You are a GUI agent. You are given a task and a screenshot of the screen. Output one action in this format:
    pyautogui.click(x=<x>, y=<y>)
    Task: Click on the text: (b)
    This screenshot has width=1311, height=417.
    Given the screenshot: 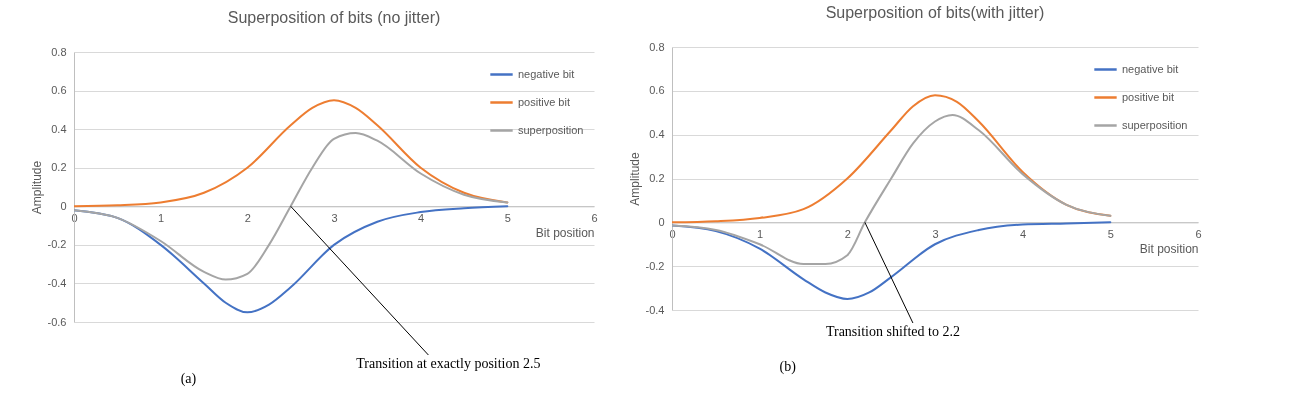 What is the action you would take?
    pyautogui.click(x=788, y=367)
    